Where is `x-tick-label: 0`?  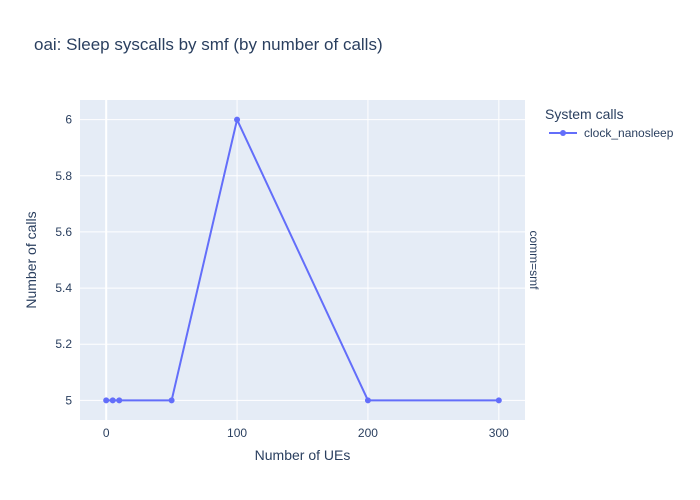 x-tick-label: 0 is located at coordinates (106, 433).